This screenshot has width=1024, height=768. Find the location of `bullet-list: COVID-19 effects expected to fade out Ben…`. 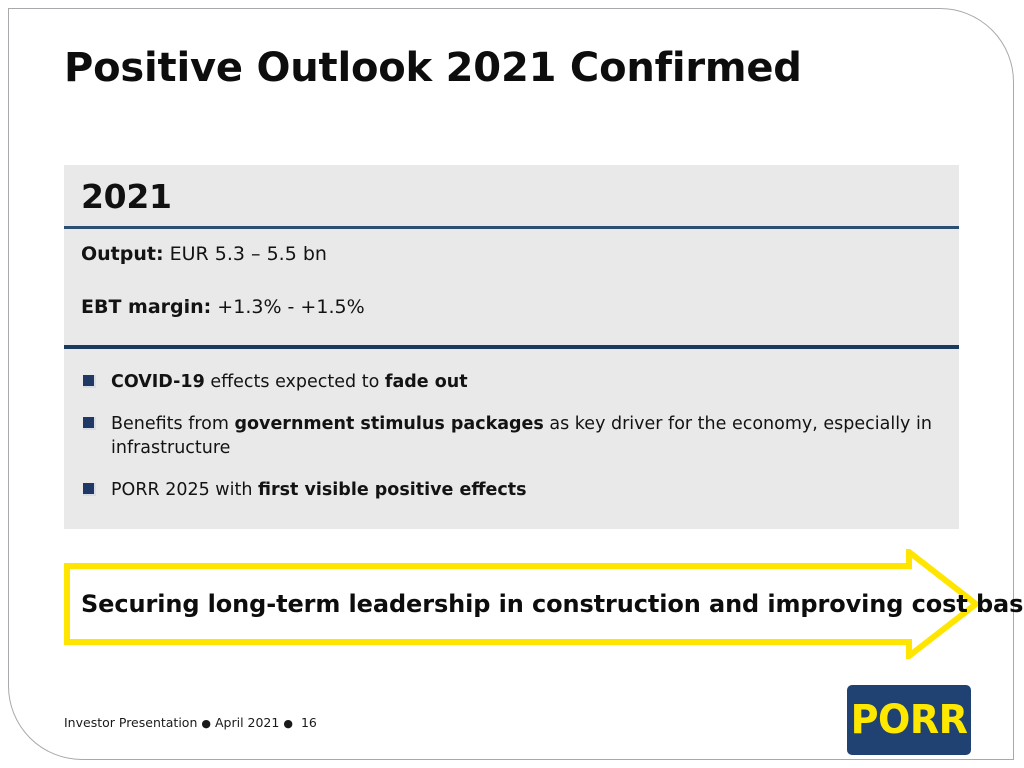

bullet-list: COVID-19 effects expected to fade out Ben… is located at coordinates (511, 436).